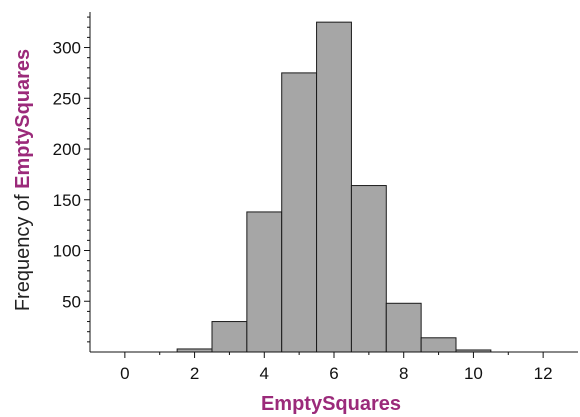 The height and width of the screenshot is (417, 580). I want to click on y-tick-label: 200, so click(67, 149).